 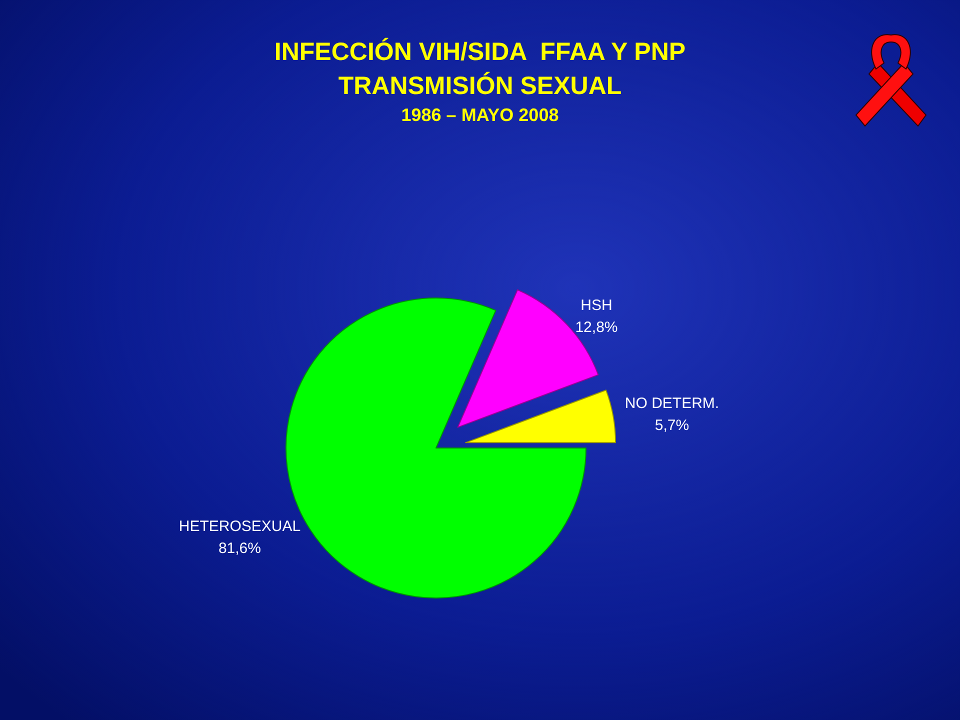 What do you see at coordinates (480, 115) in the screenshot?
I see `chart-subtitle: 1986 – MAYO 2008` at bounding box center [480, 115].